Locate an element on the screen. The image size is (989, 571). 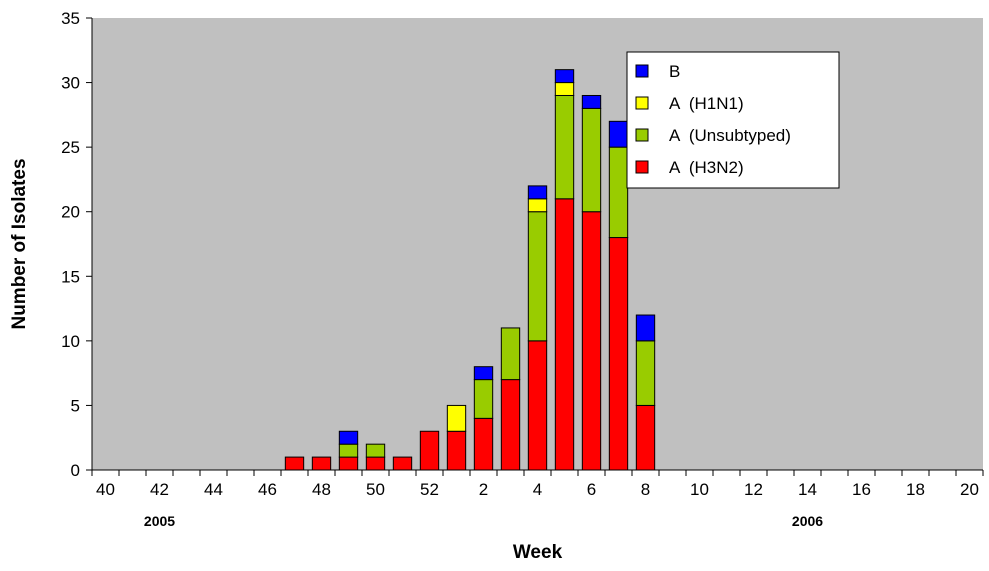
x-tick-label: 42 is located at coordinates (159, 489).